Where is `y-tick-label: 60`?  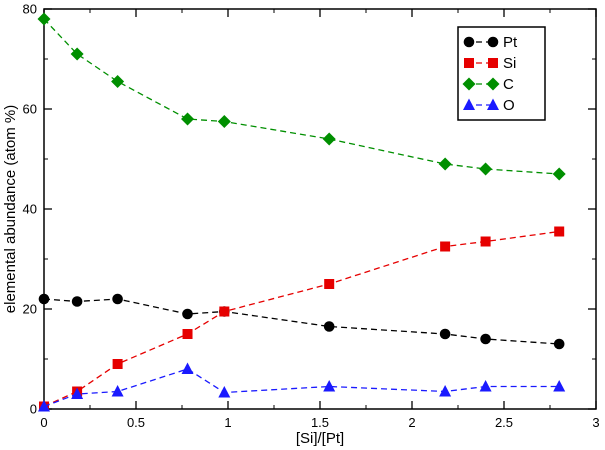 y-tick-label: 60 is located at coordinates (30, 109).